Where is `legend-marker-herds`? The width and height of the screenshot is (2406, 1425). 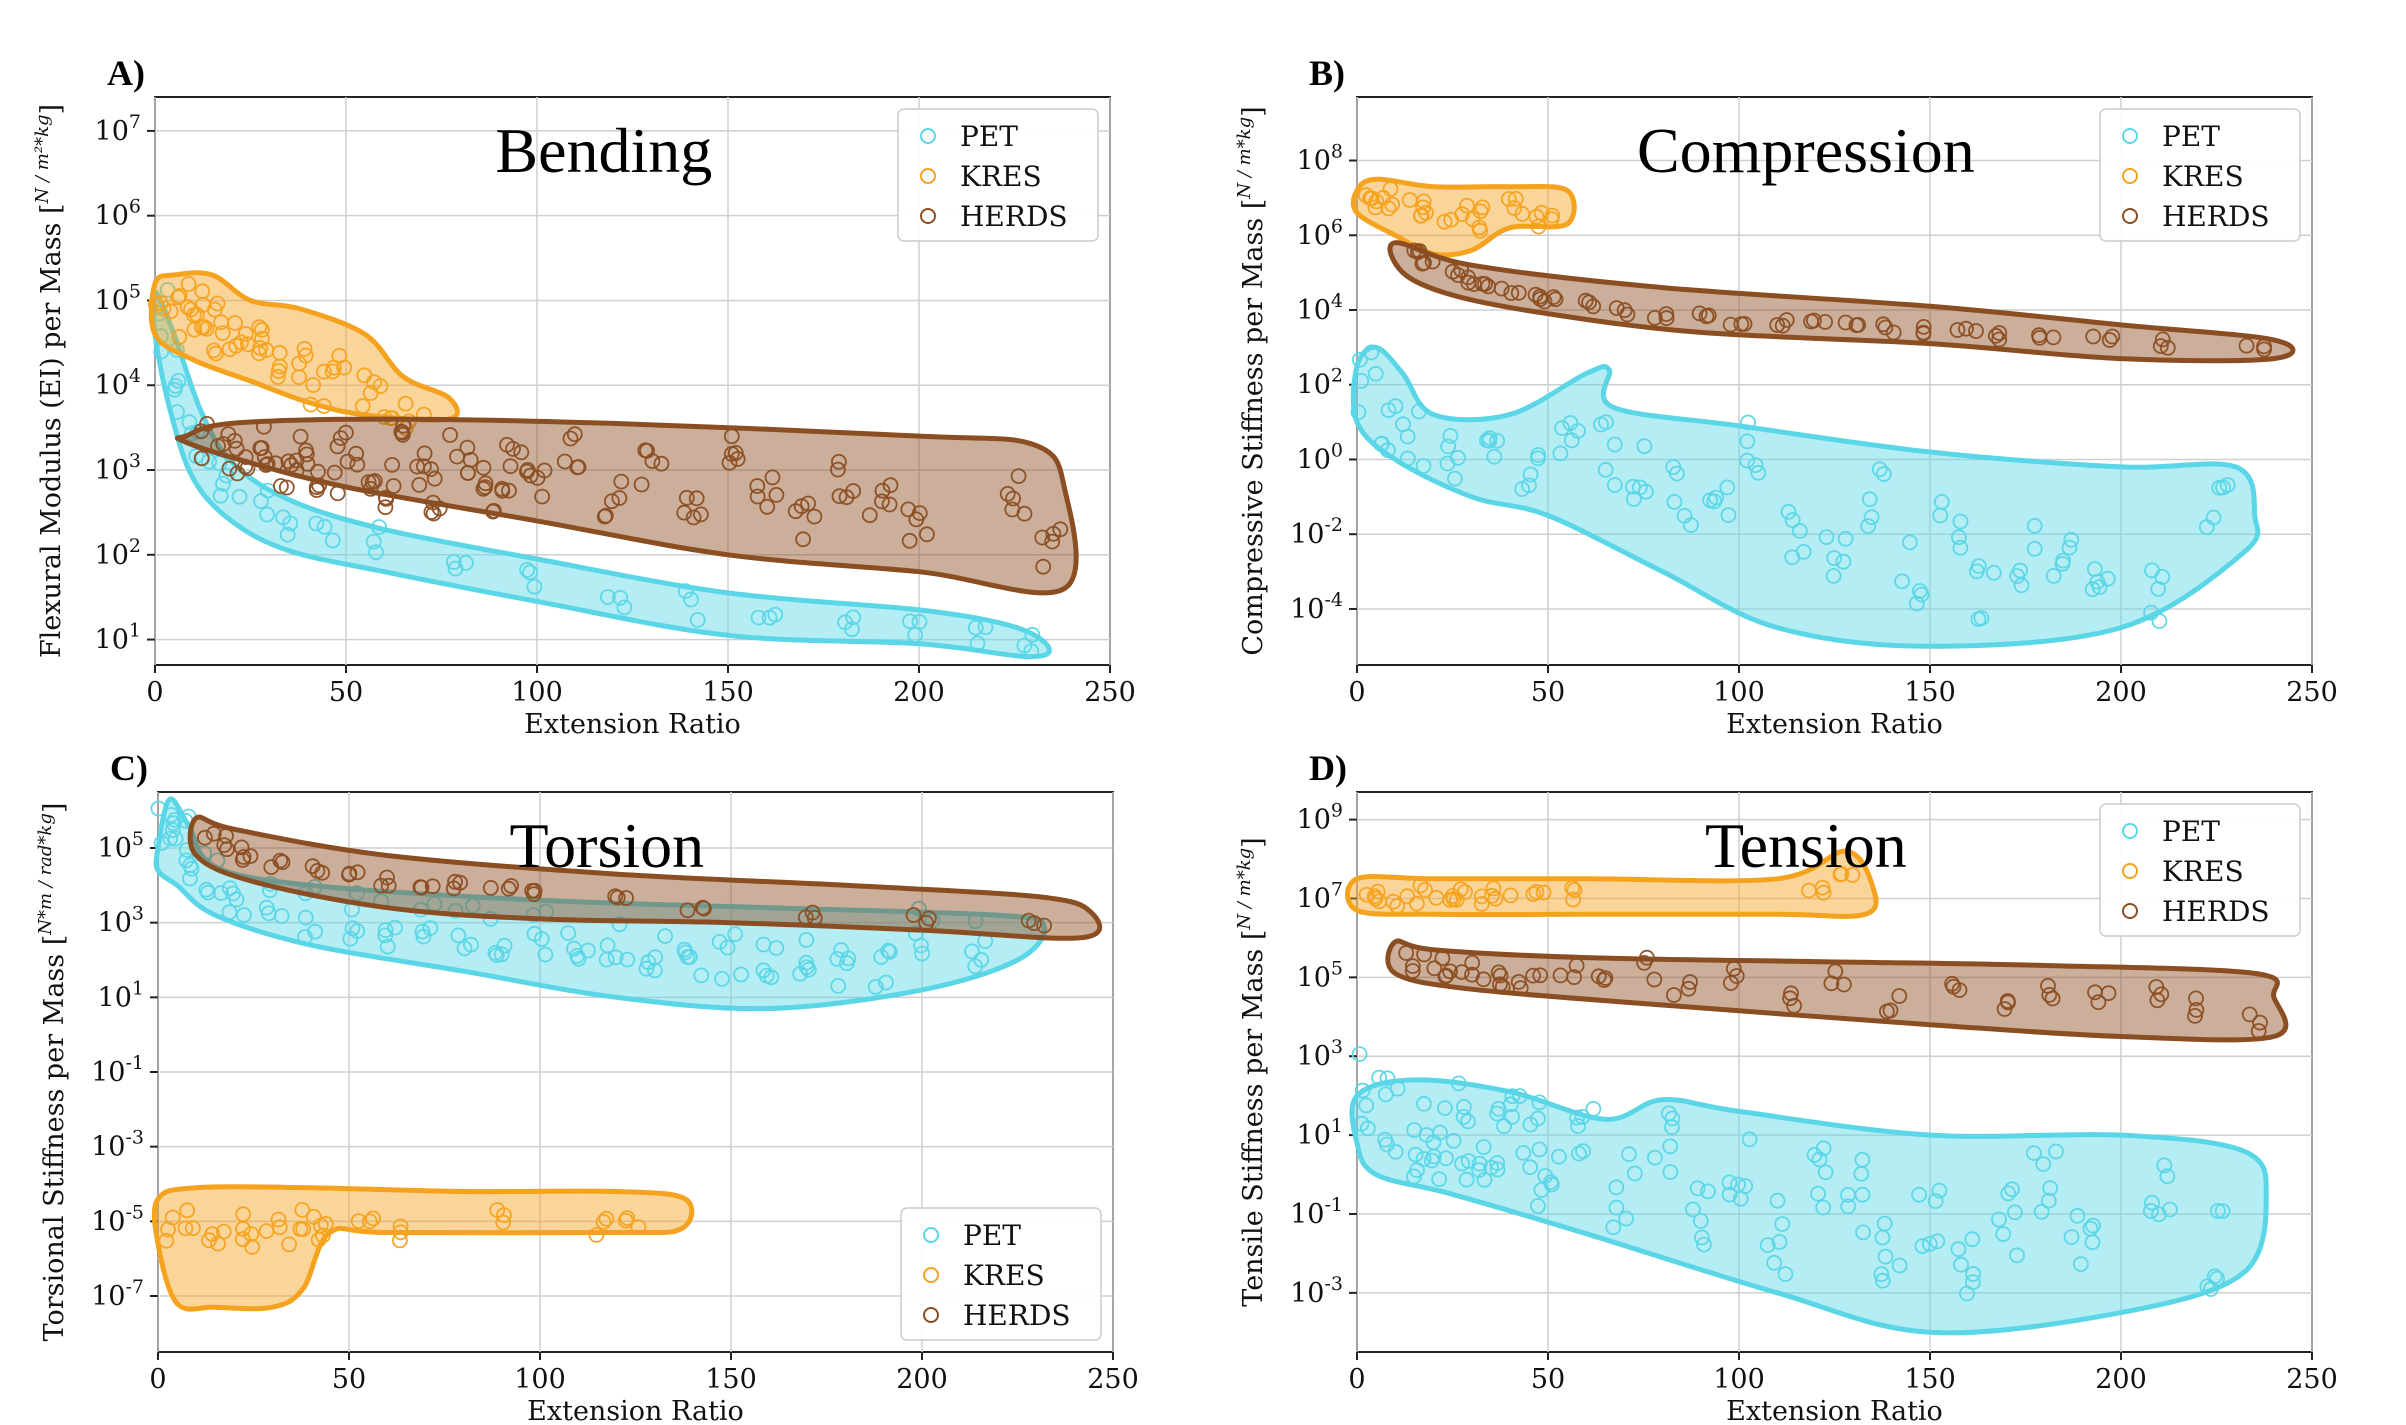 legend-marker-herds is located at coordinates (931, 1315).